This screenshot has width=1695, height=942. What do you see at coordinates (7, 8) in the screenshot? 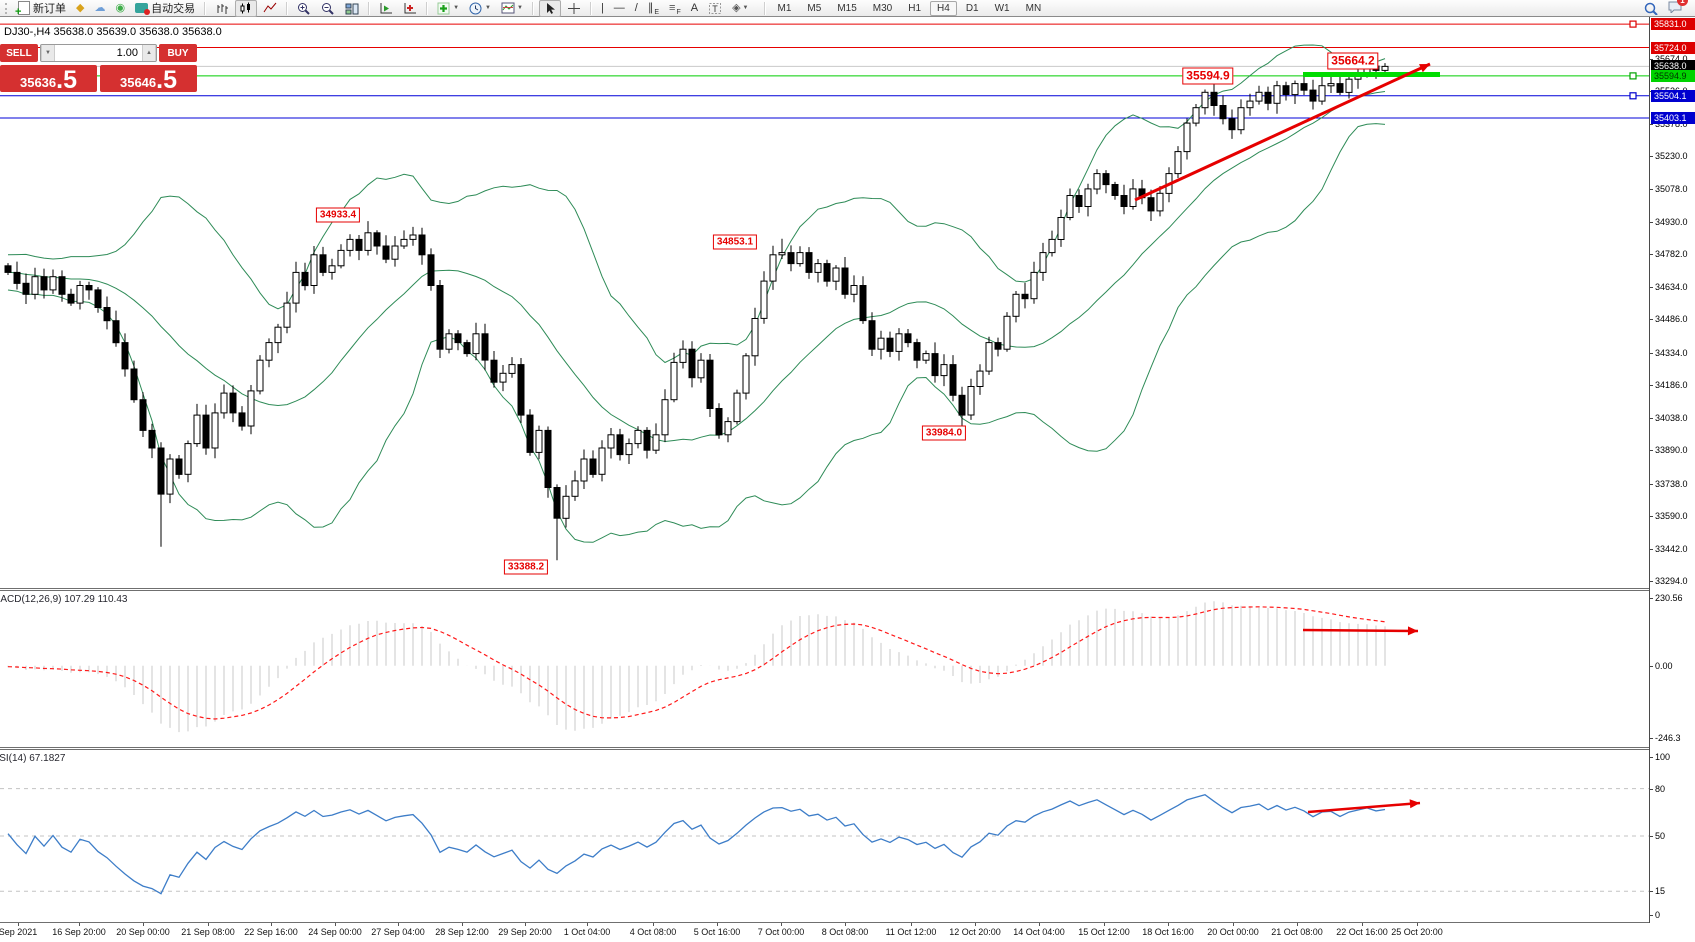
I see `toolbar-drag-handle` at bounding box center [7, 8].